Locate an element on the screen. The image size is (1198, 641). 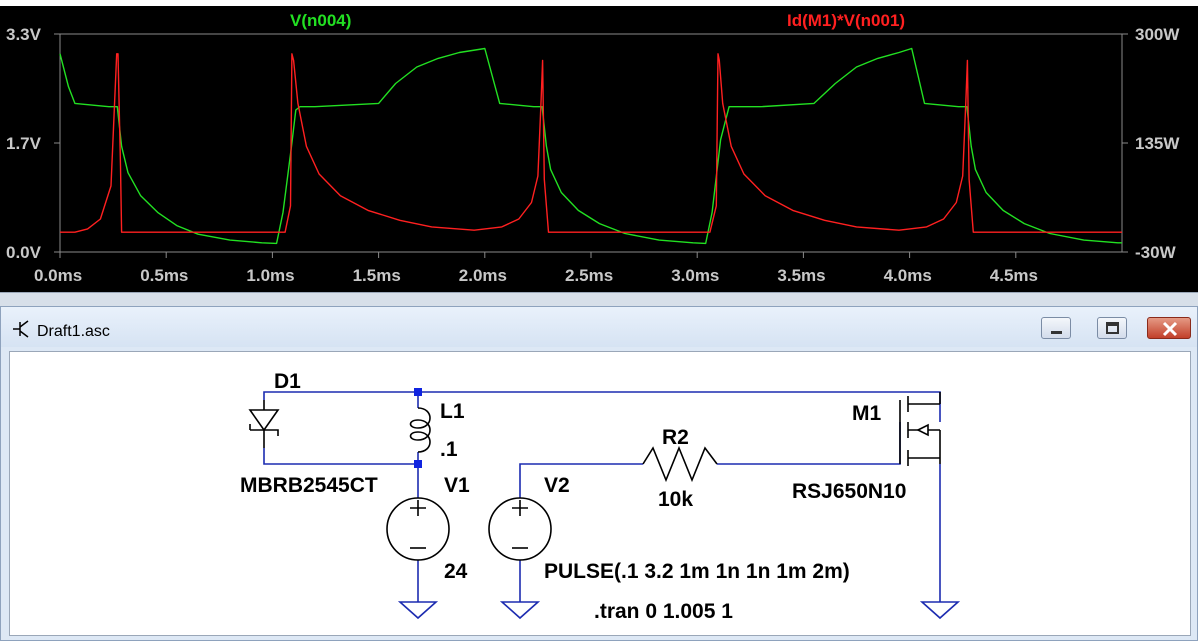
r2-label: R2 is located at coordinates (675, 437).